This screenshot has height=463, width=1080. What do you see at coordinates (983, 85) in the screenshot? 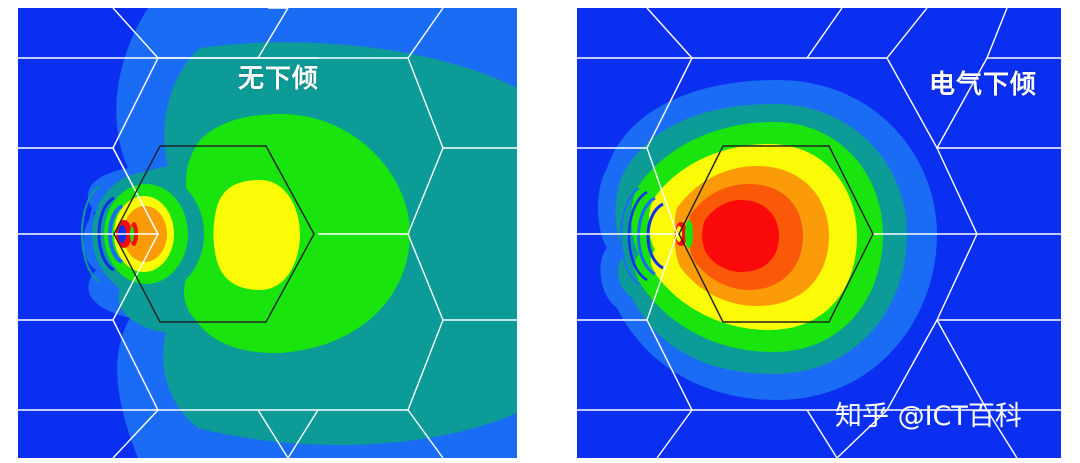
I see `panel-label-electrical-downtilt: 电气下倾` at bounding box center [983, 85].